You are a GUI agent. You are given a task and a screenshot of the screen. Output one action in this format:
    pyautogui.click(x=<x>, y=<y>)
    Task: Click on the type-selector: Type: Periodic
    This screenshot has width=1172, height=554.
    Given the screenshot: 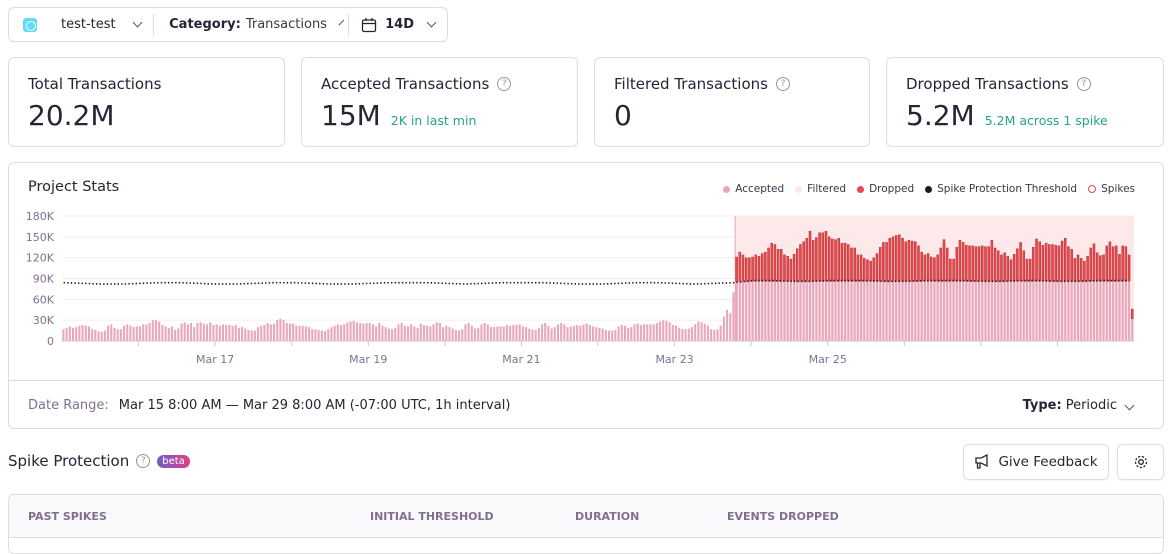 What is the action you would take?
    pyautogui.click(x=1079, y=405)
    